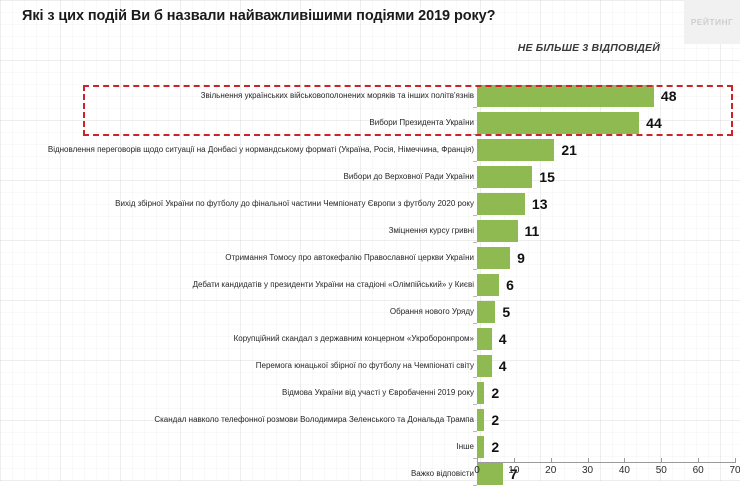  What do you see at coordinates (547, 177) in the screenshot?
I see `bar-value-label: 15` at bounding box center [547, 177].